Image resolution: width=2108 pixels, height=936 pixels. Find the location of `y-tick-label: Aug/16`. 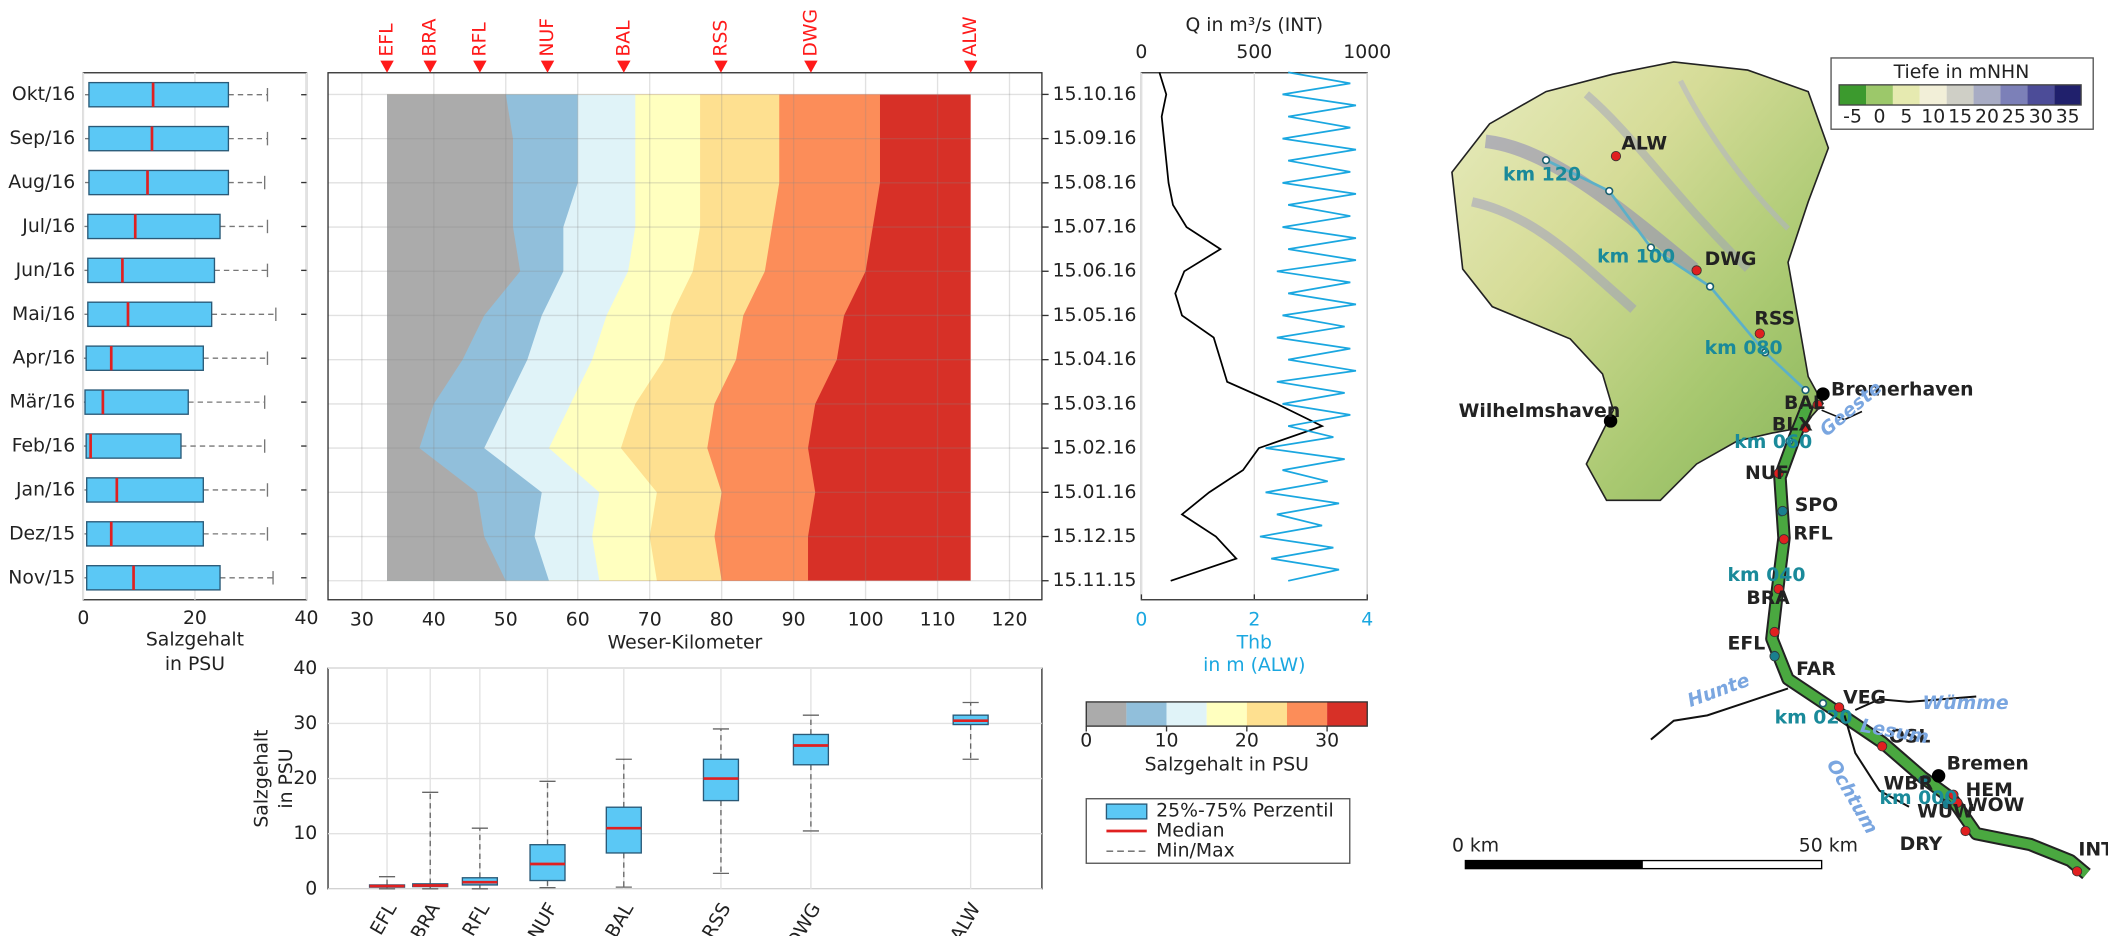

y-tick-label: Aug/16 is located at coordinates (41, 182).